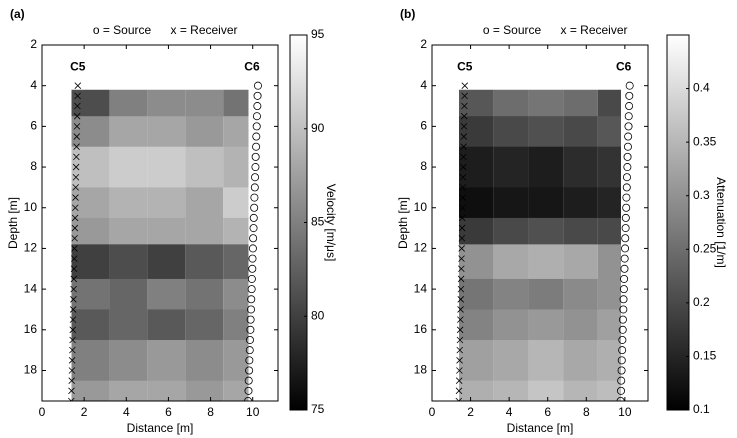  Describe the element at coordinates (210, 412) in the screenshot. I see `x-tick-label: 8` at that location.